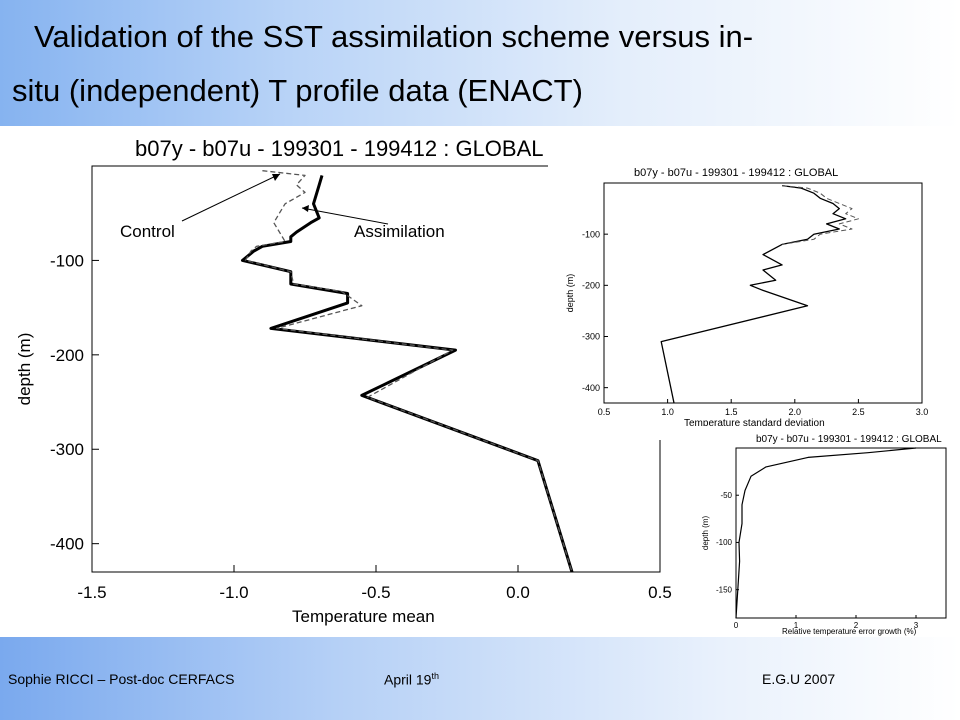  Describe the element at coordinates (91, 592) in the screenshot. I see `main-xtick-label: -1.5` at that location.